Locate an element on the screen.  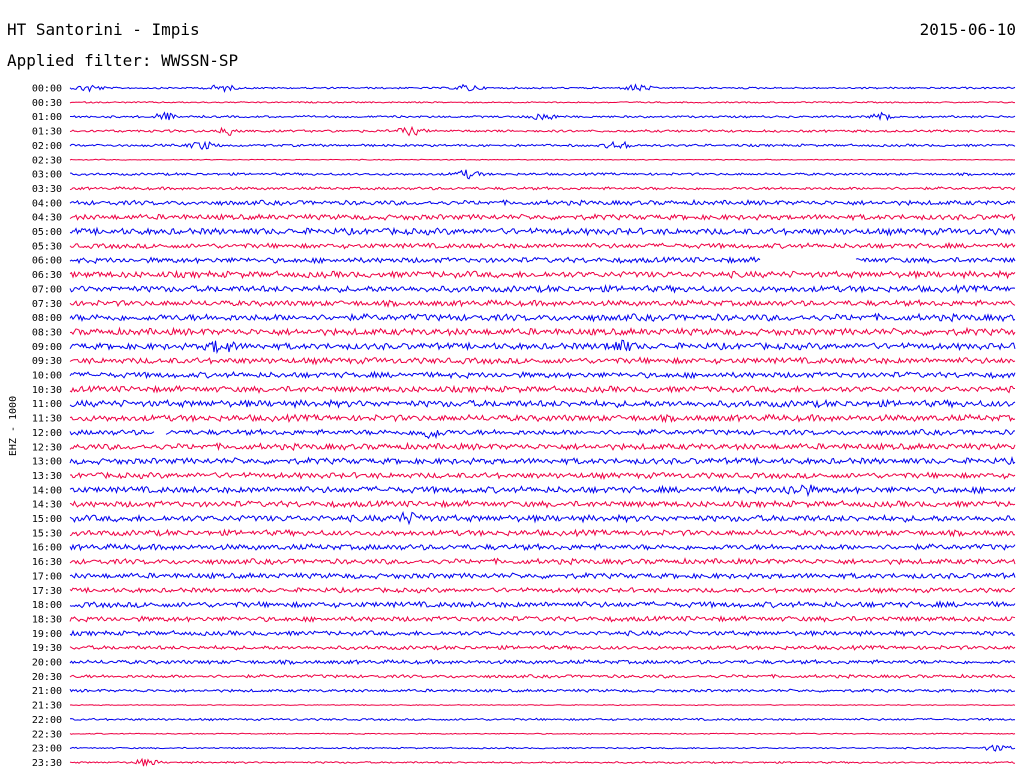
time-label: 09:30 is located at coordinates (47, 361).